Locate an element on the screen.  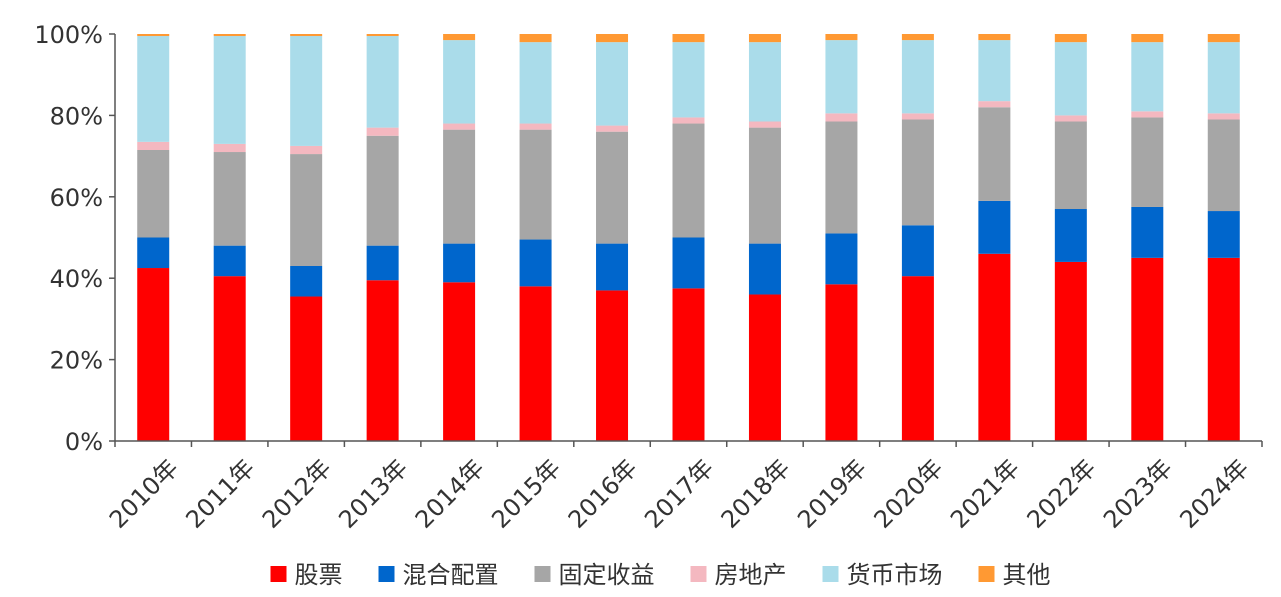
legend-label: 混合配置 is located at coordinates (451, 575).